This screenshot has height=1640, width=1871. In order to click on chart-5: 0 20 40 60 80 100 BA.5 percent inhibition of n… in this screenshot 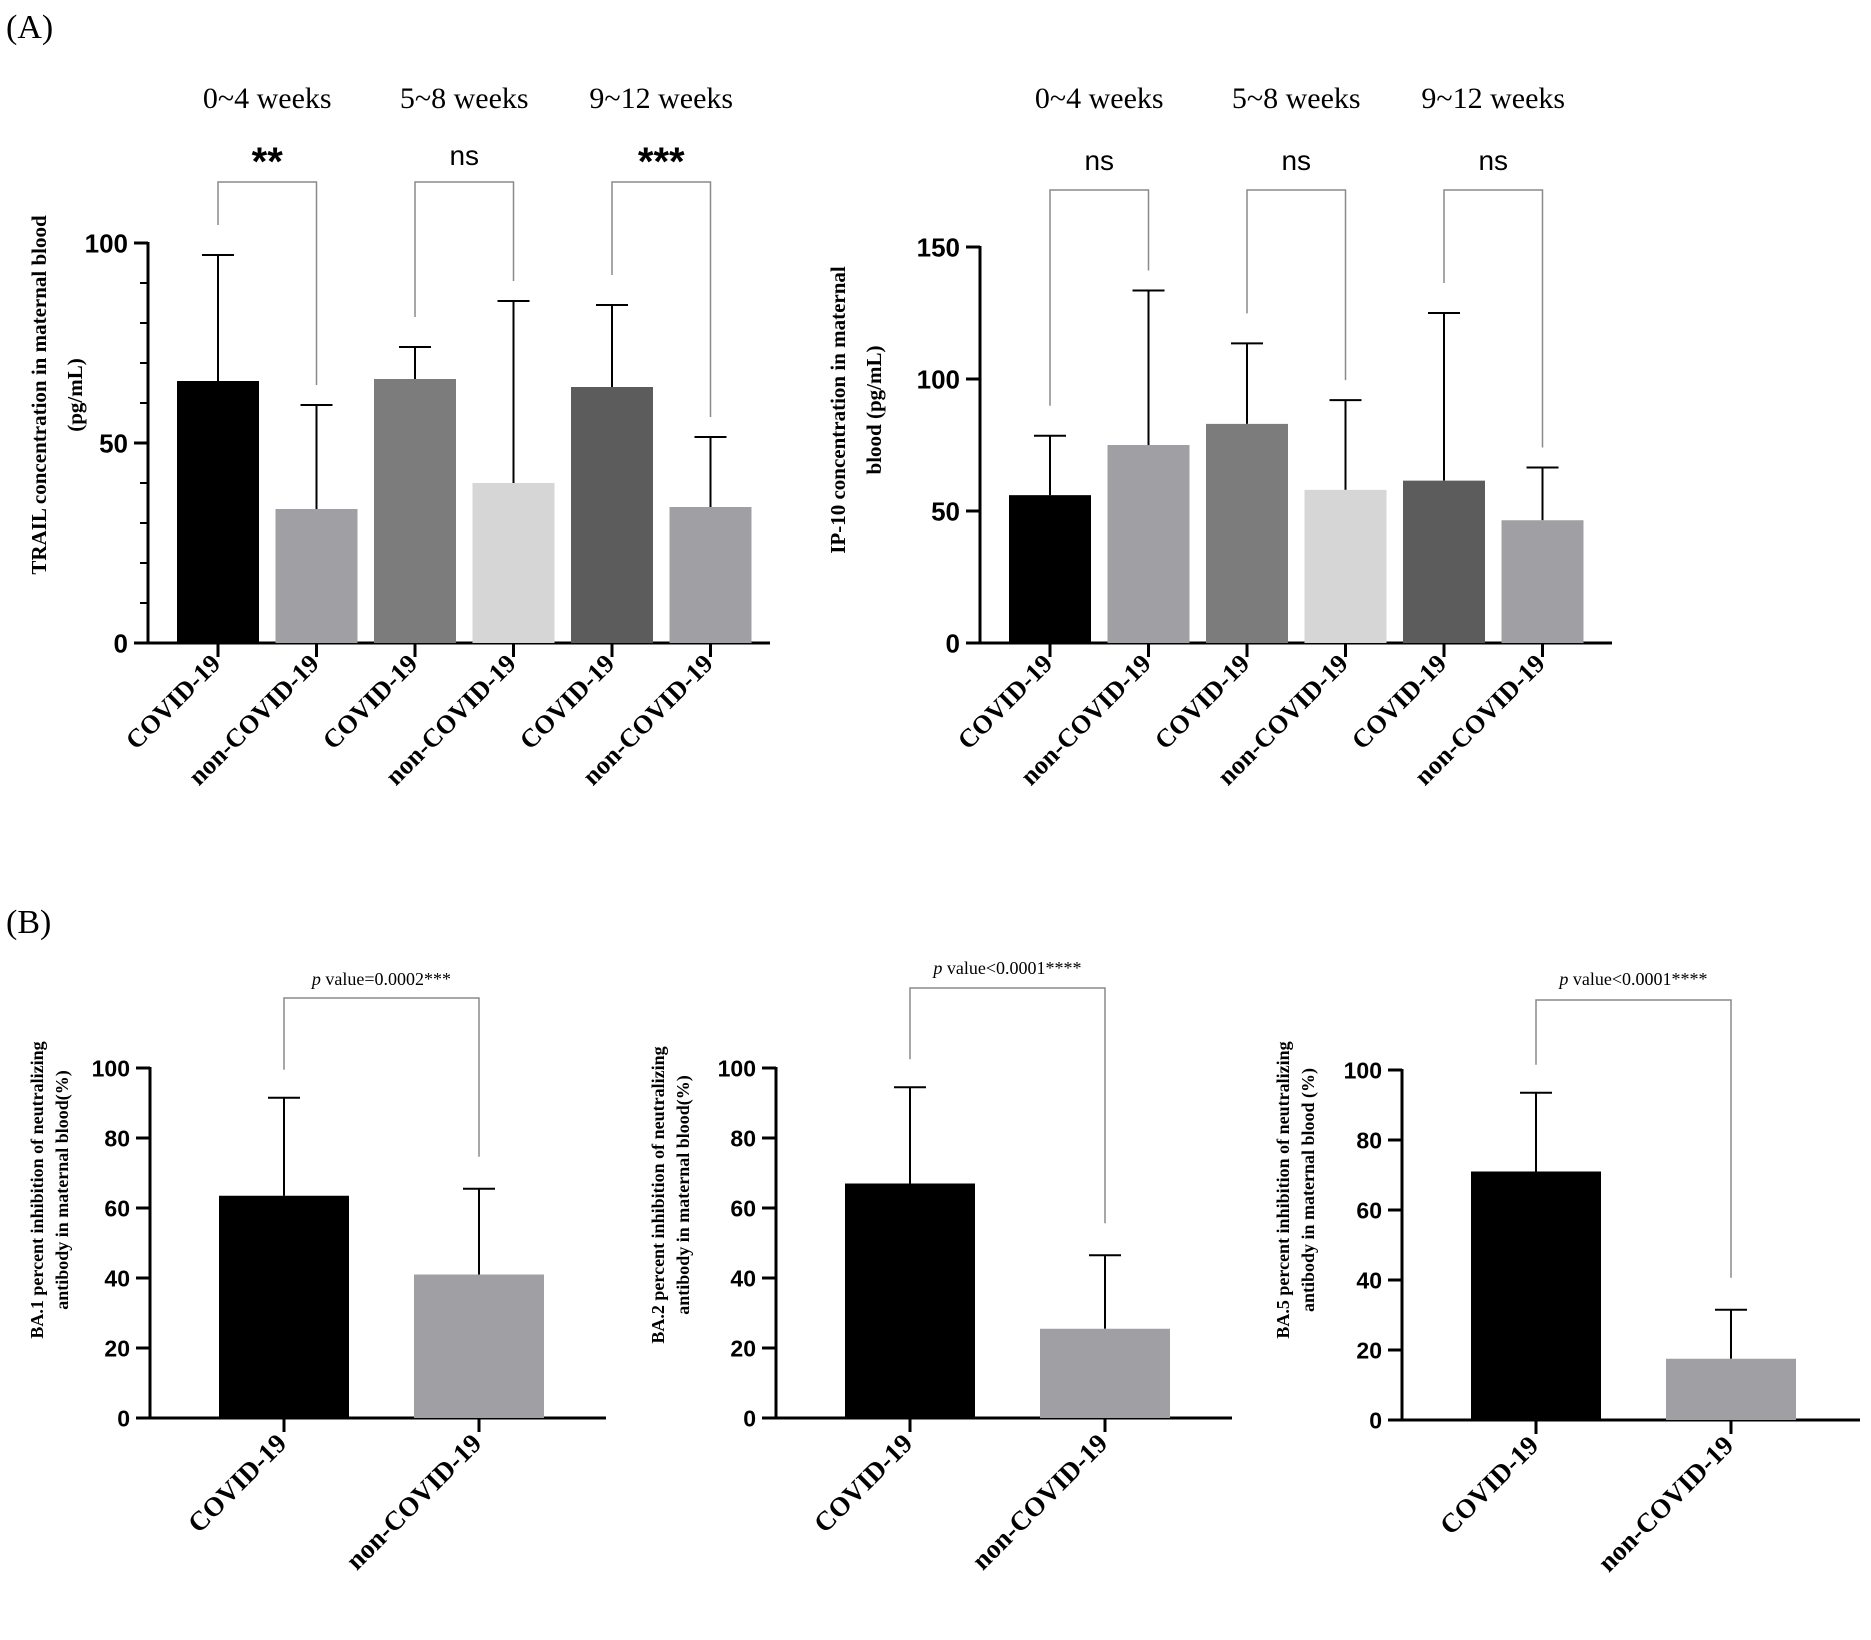, I will do `click(1566, 1273)`.